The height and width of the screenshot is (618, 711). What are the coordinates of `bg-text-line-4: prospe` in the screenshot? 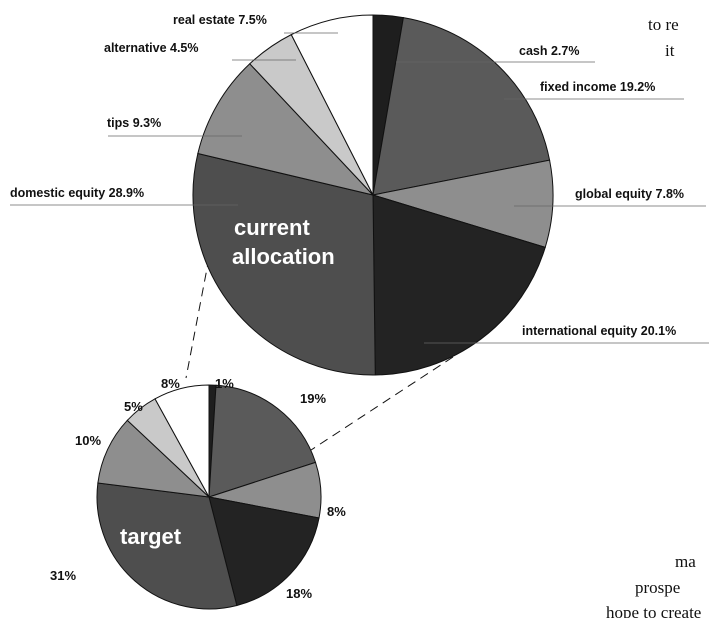 It's located at (657, 587).